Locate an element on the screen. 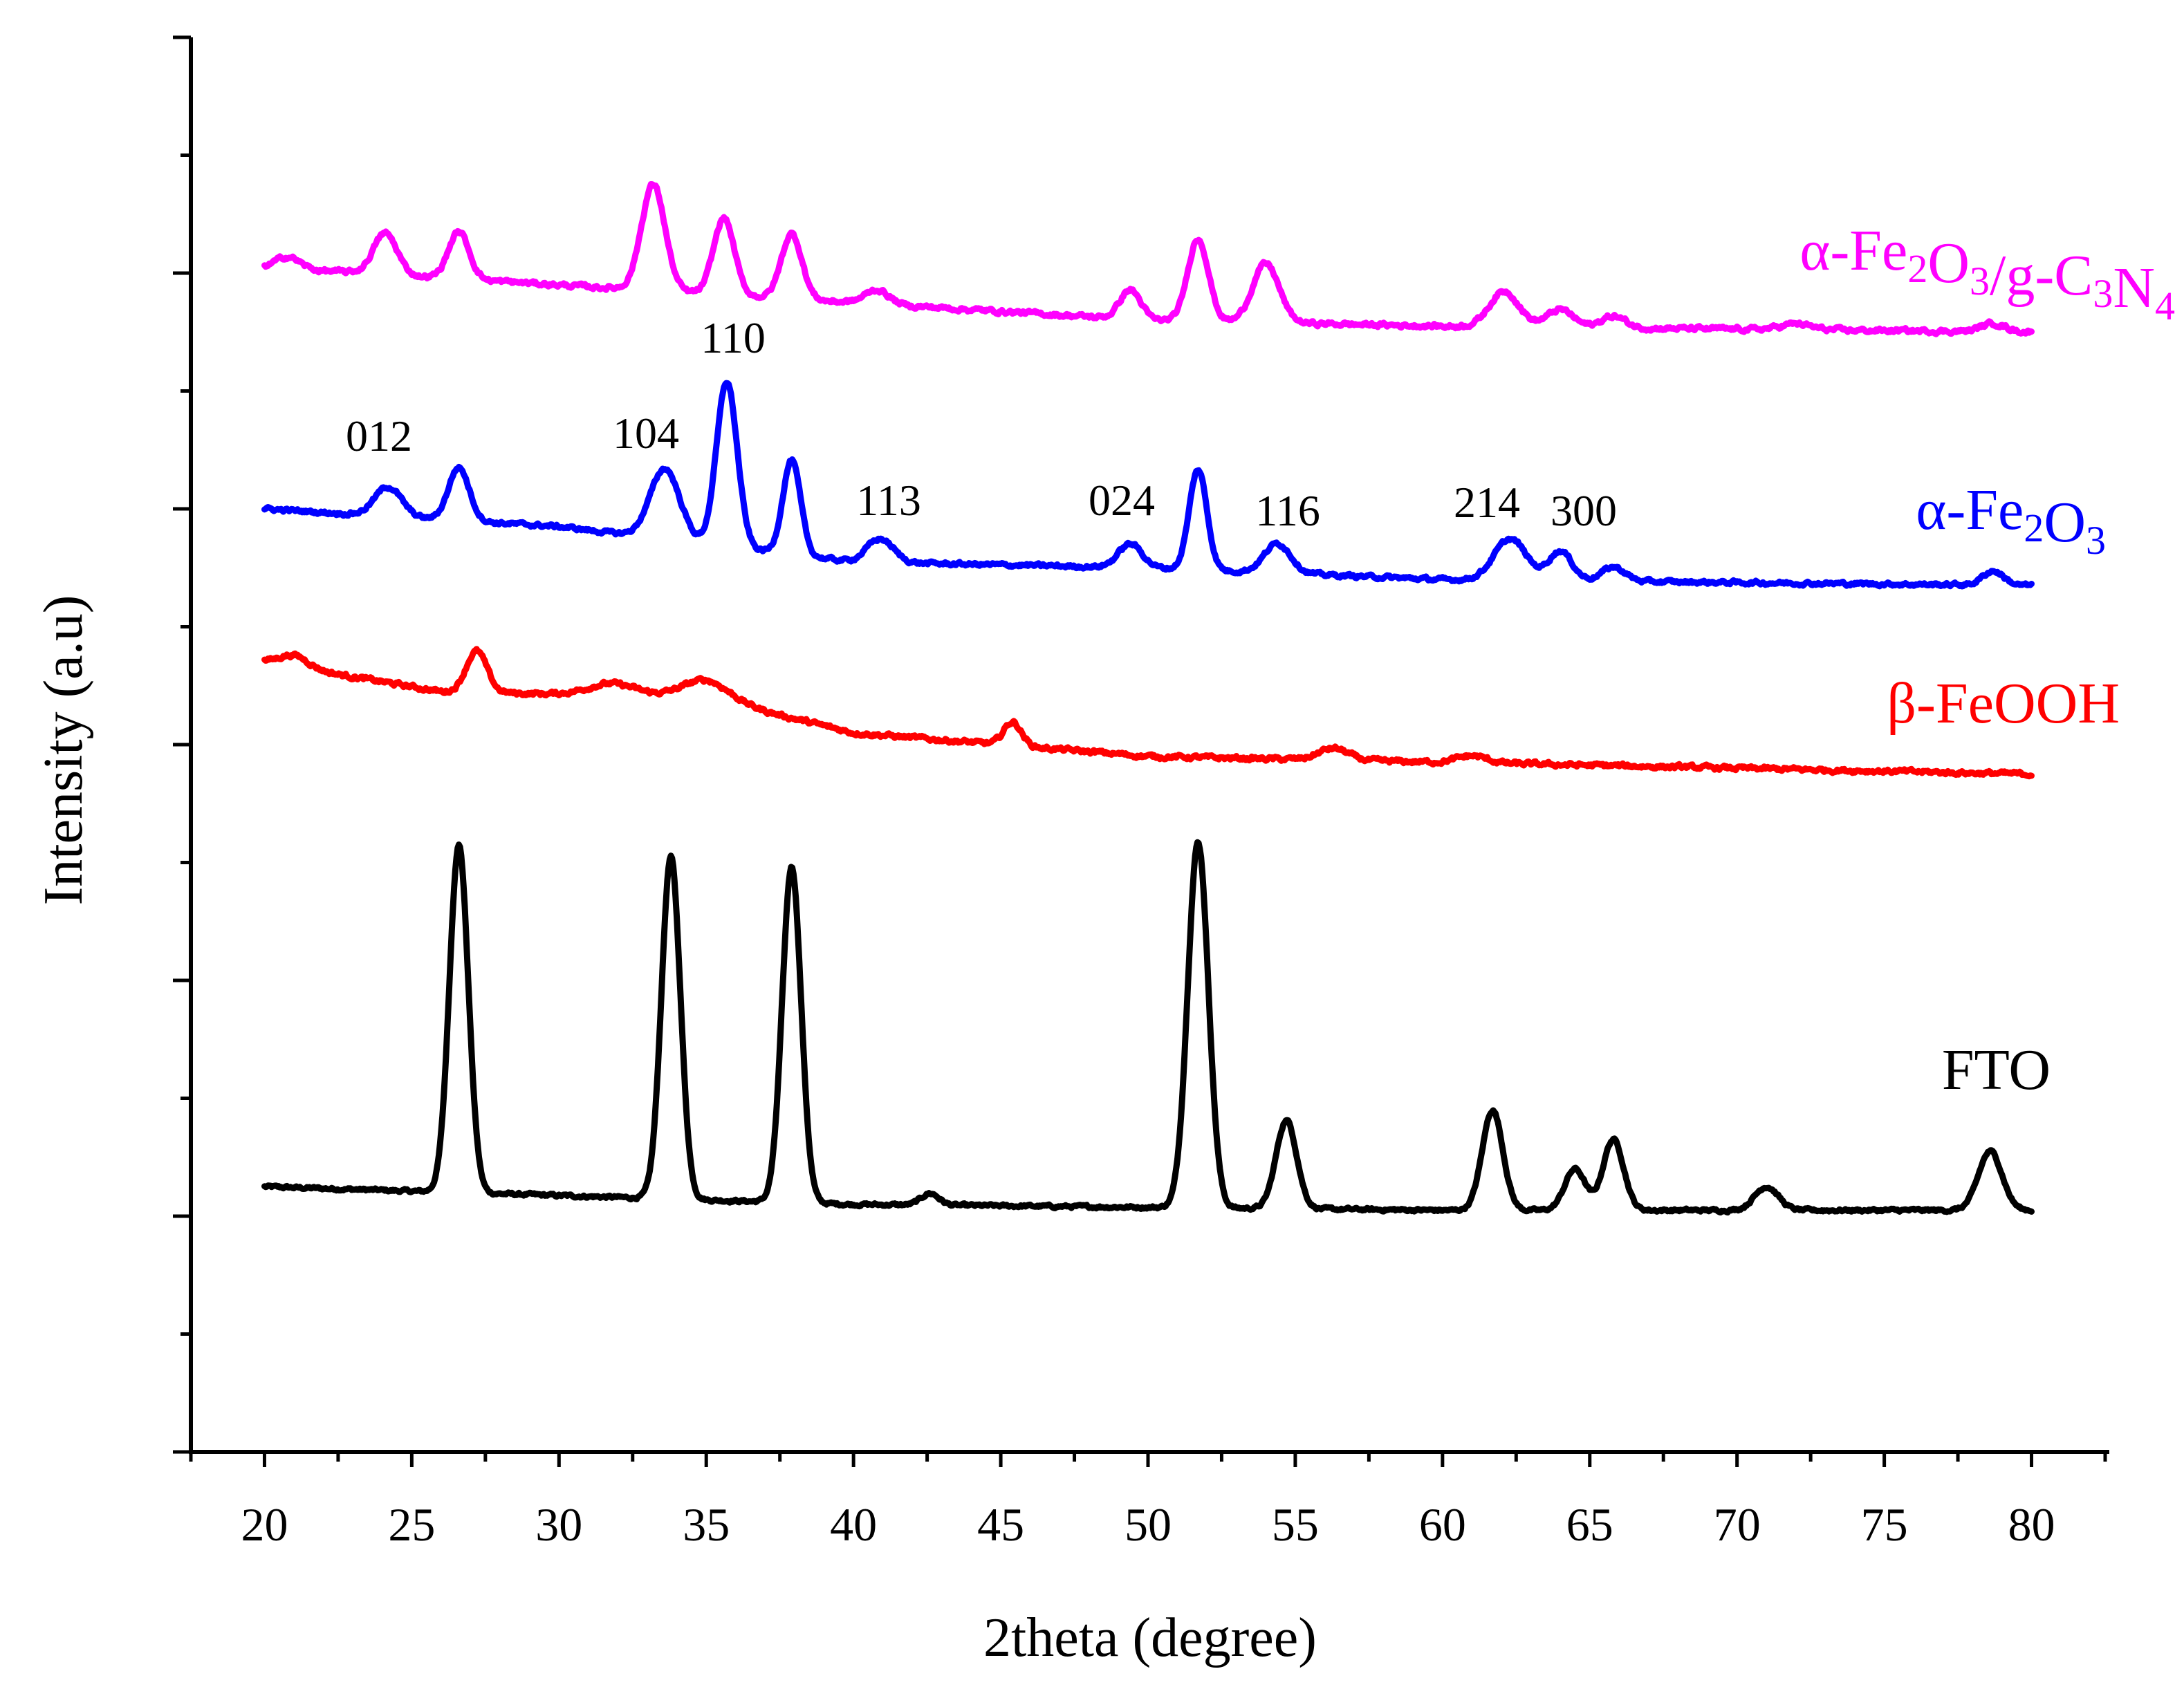 The height and width of the screenshot is (1687, 2184). series-line--fe2o3-g-c3n4 is located at coordinates (1148, 259).